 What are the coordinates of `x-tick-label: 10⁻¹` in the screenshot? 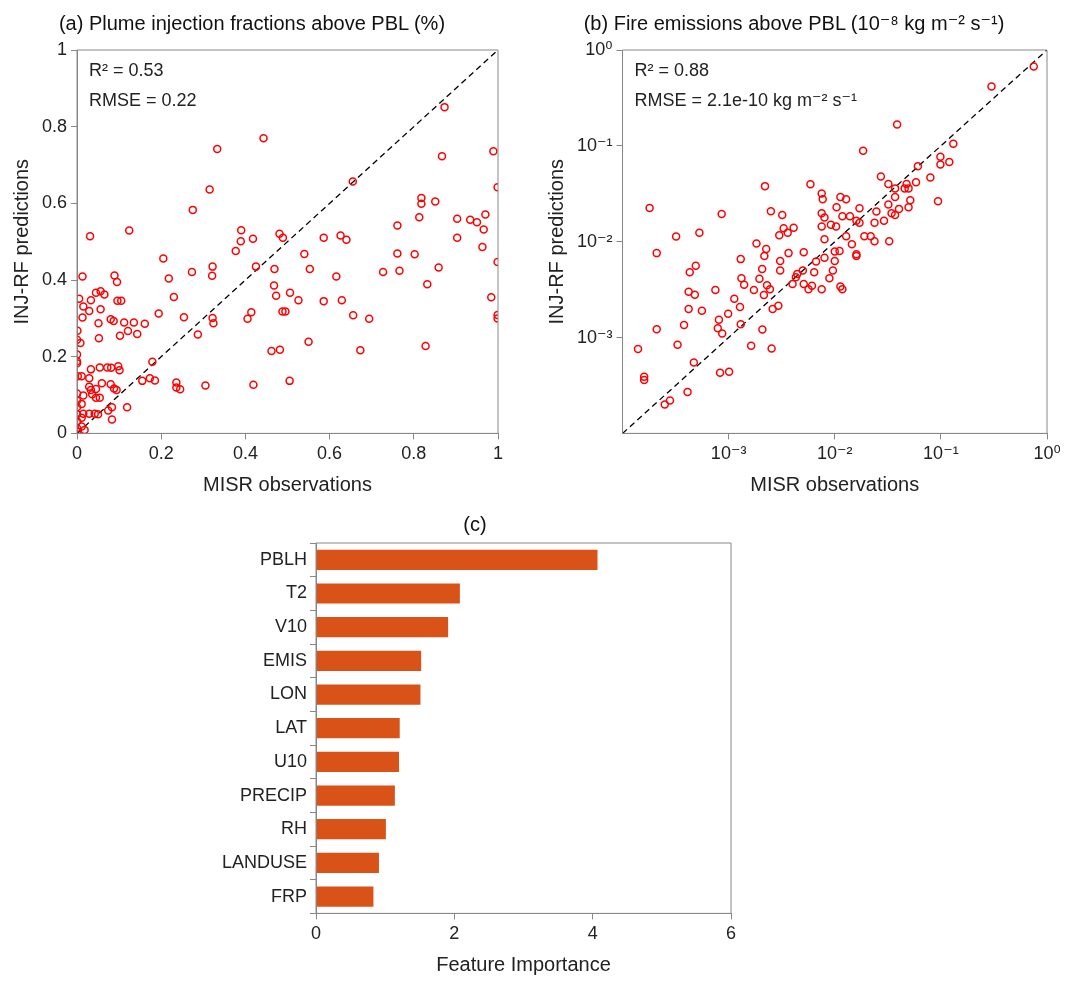 It's located at (941, 453).